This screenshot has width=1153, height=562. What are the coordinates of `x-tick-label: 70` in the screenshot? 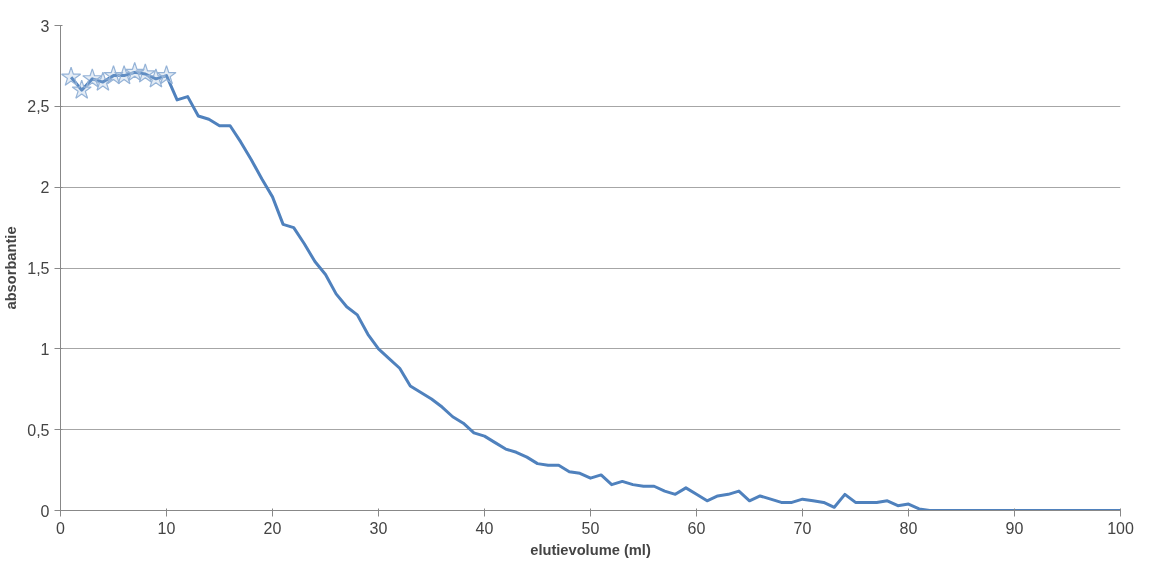 It's located at (802, 528).